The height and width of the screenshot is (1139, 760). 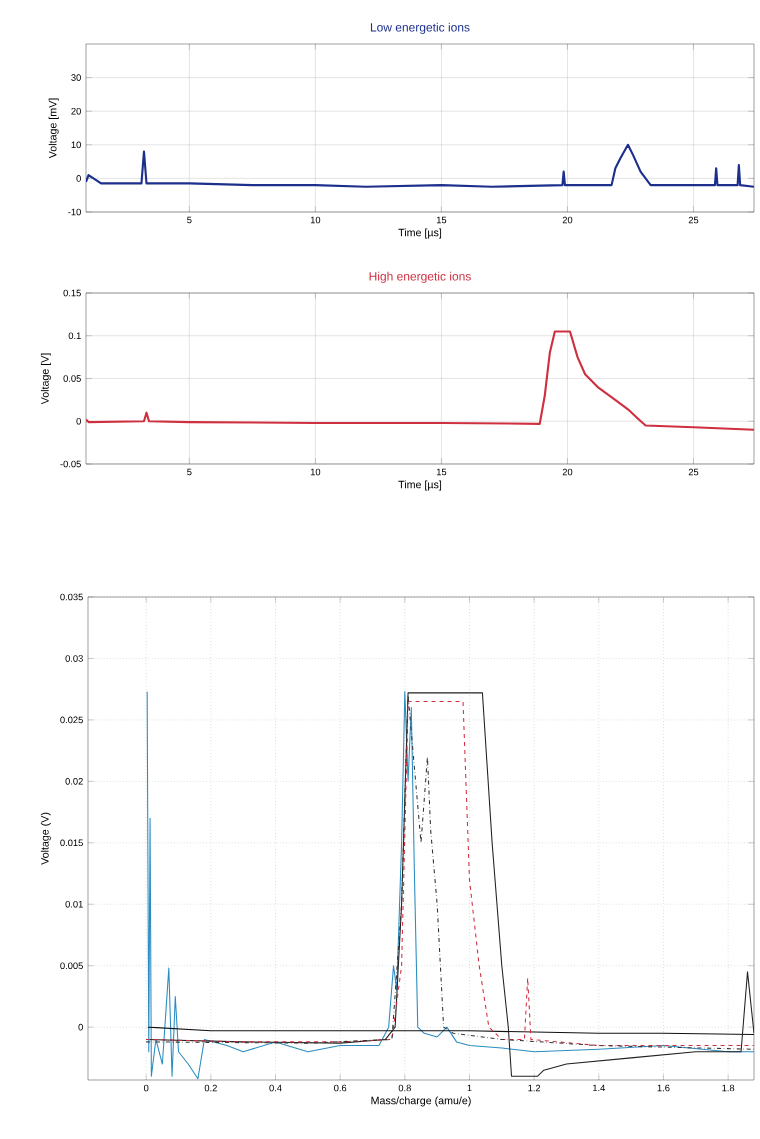 What do you see at coordinates (53, 128) in the screenshot?
I see `y-axis-title: Voltage [mV]` at bounding box center [53, 128].